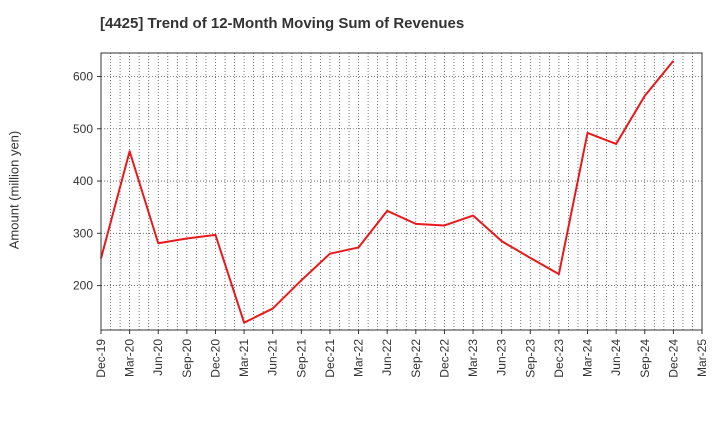  What do you see at coordinates (330, 358) in the screenshot?
I see `x-tick-label: Dec-21` at bounding box center [330, 358].